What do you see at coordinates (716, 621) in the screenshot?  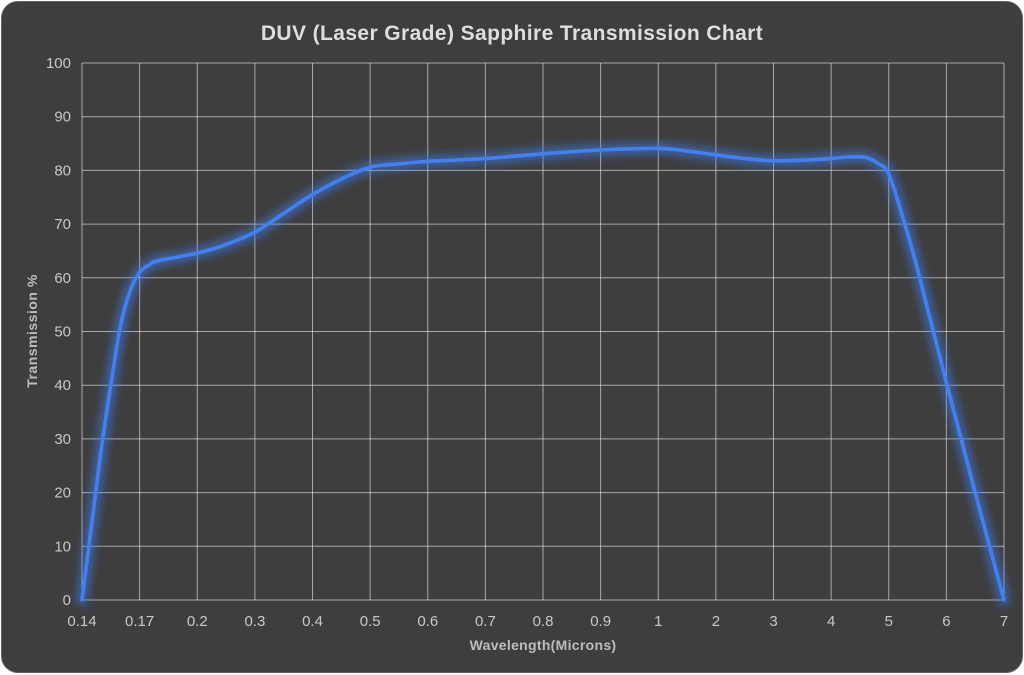 I see `svg-text: 2` at bounding box center [716, 621].